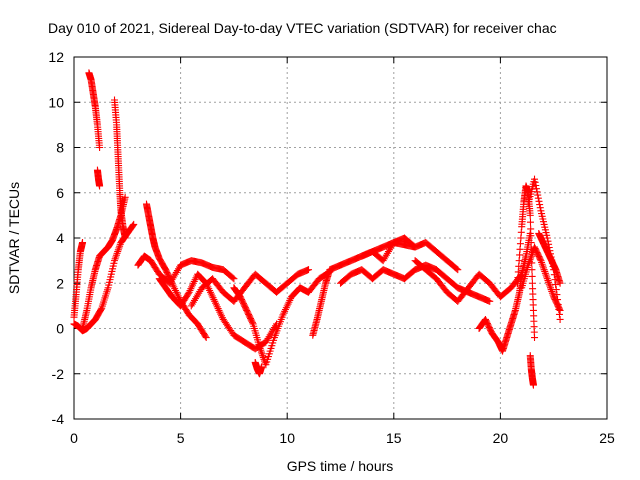 The image size is (640, 480). Describe the element at coordinates (56, 102) in the screenshot. I see `y-tick-label: 10` at that location.